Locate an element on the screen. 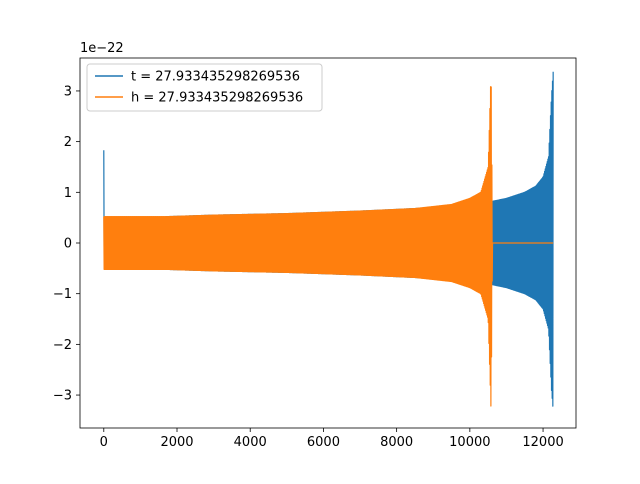  x-tick-label: 0 is located at coordinates (104, 442).